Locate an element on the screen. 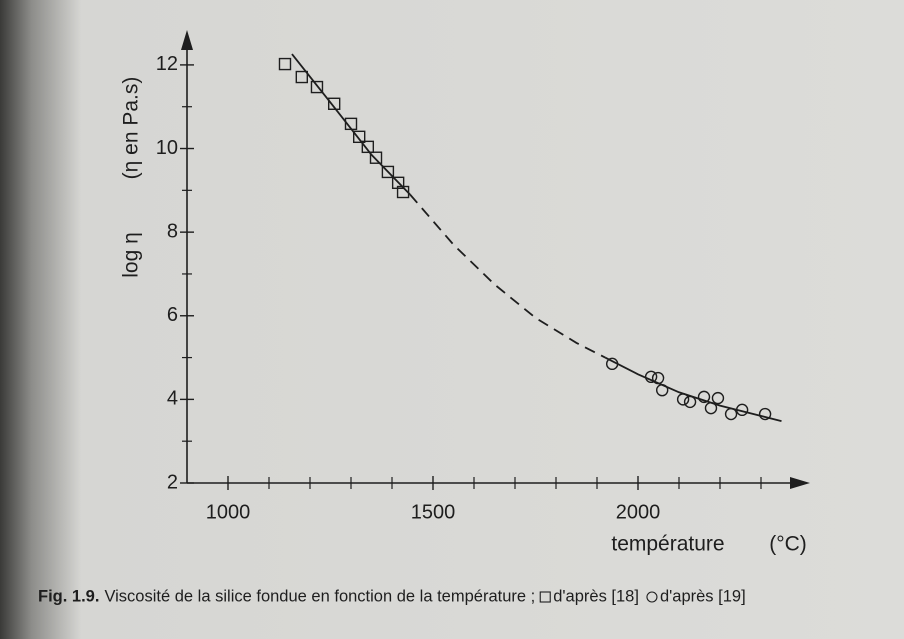  caption-label: Fig. 1.9. is located at coordinates (68, 596).